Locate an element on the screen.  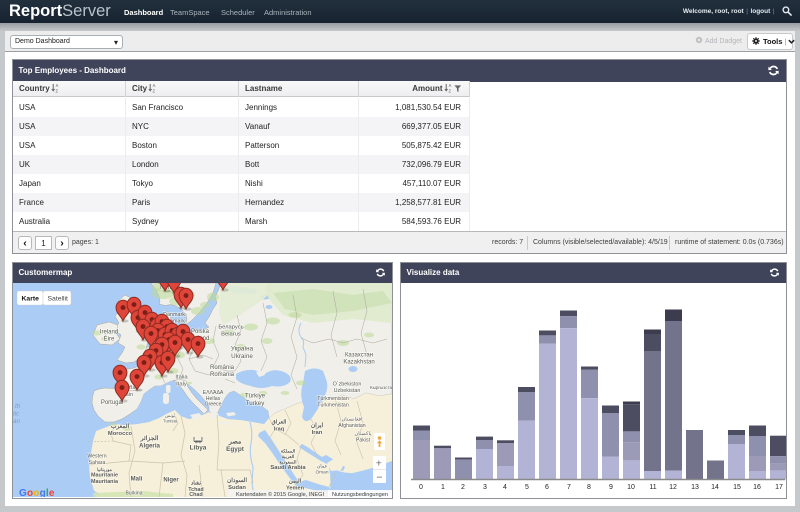
svg-text: Sudan is located at coordinates (237, 488).